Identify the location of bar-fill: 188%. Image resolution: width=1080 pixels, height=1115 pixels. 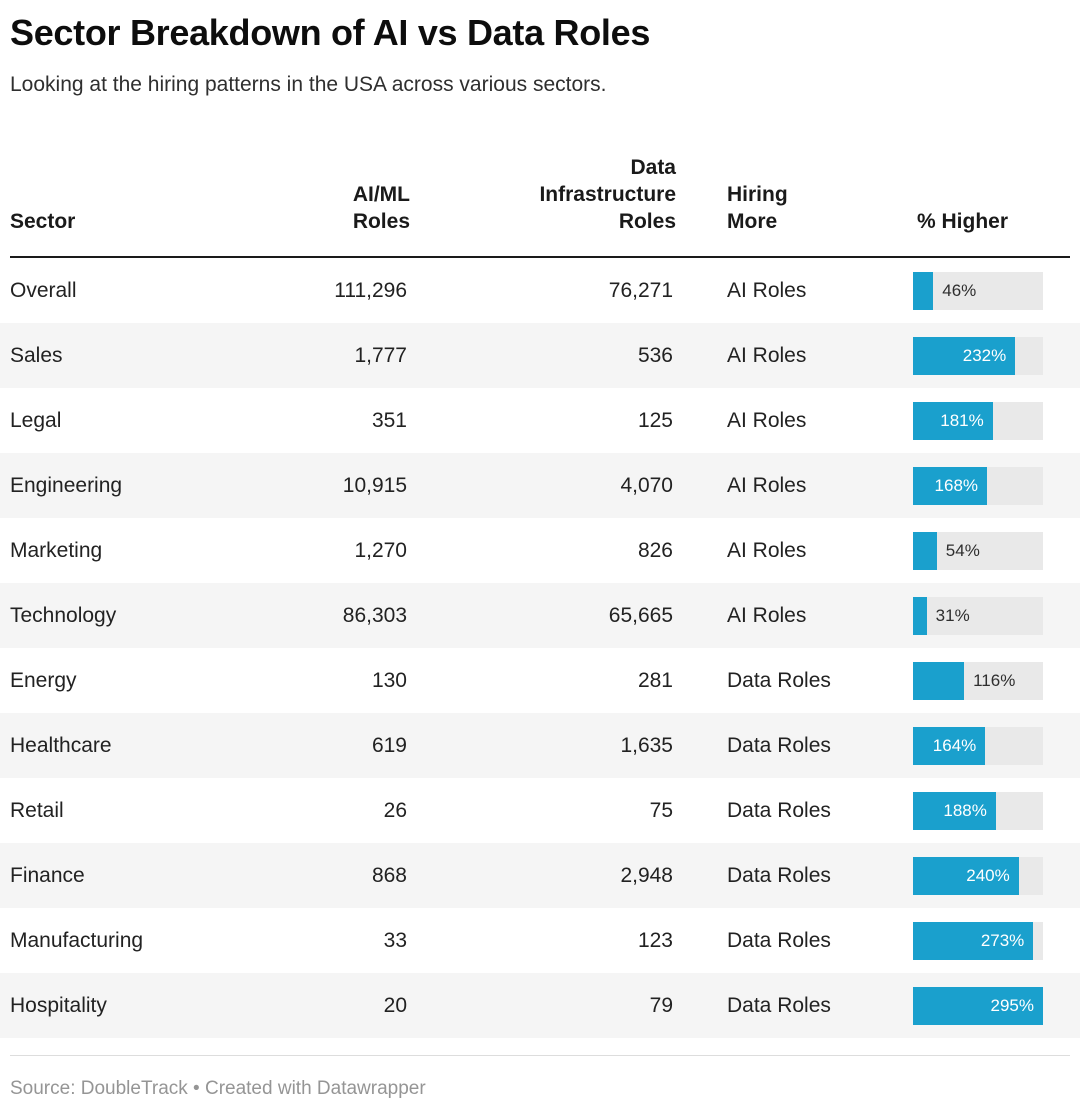
(954, 810).